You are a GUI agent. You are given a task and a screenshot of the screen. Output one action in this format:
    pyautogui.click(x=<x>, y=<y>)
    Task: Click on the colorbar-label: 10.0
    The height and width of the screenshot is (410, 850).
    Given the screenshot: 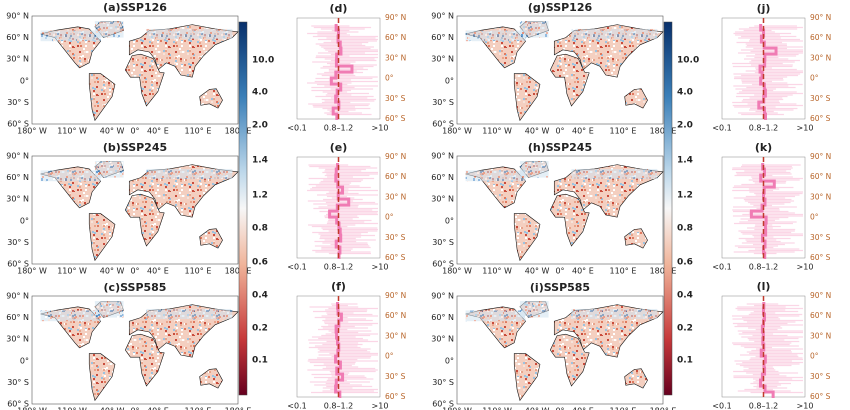 What is the action you would take?
    pyautogui.click(x=263, y=61)
    